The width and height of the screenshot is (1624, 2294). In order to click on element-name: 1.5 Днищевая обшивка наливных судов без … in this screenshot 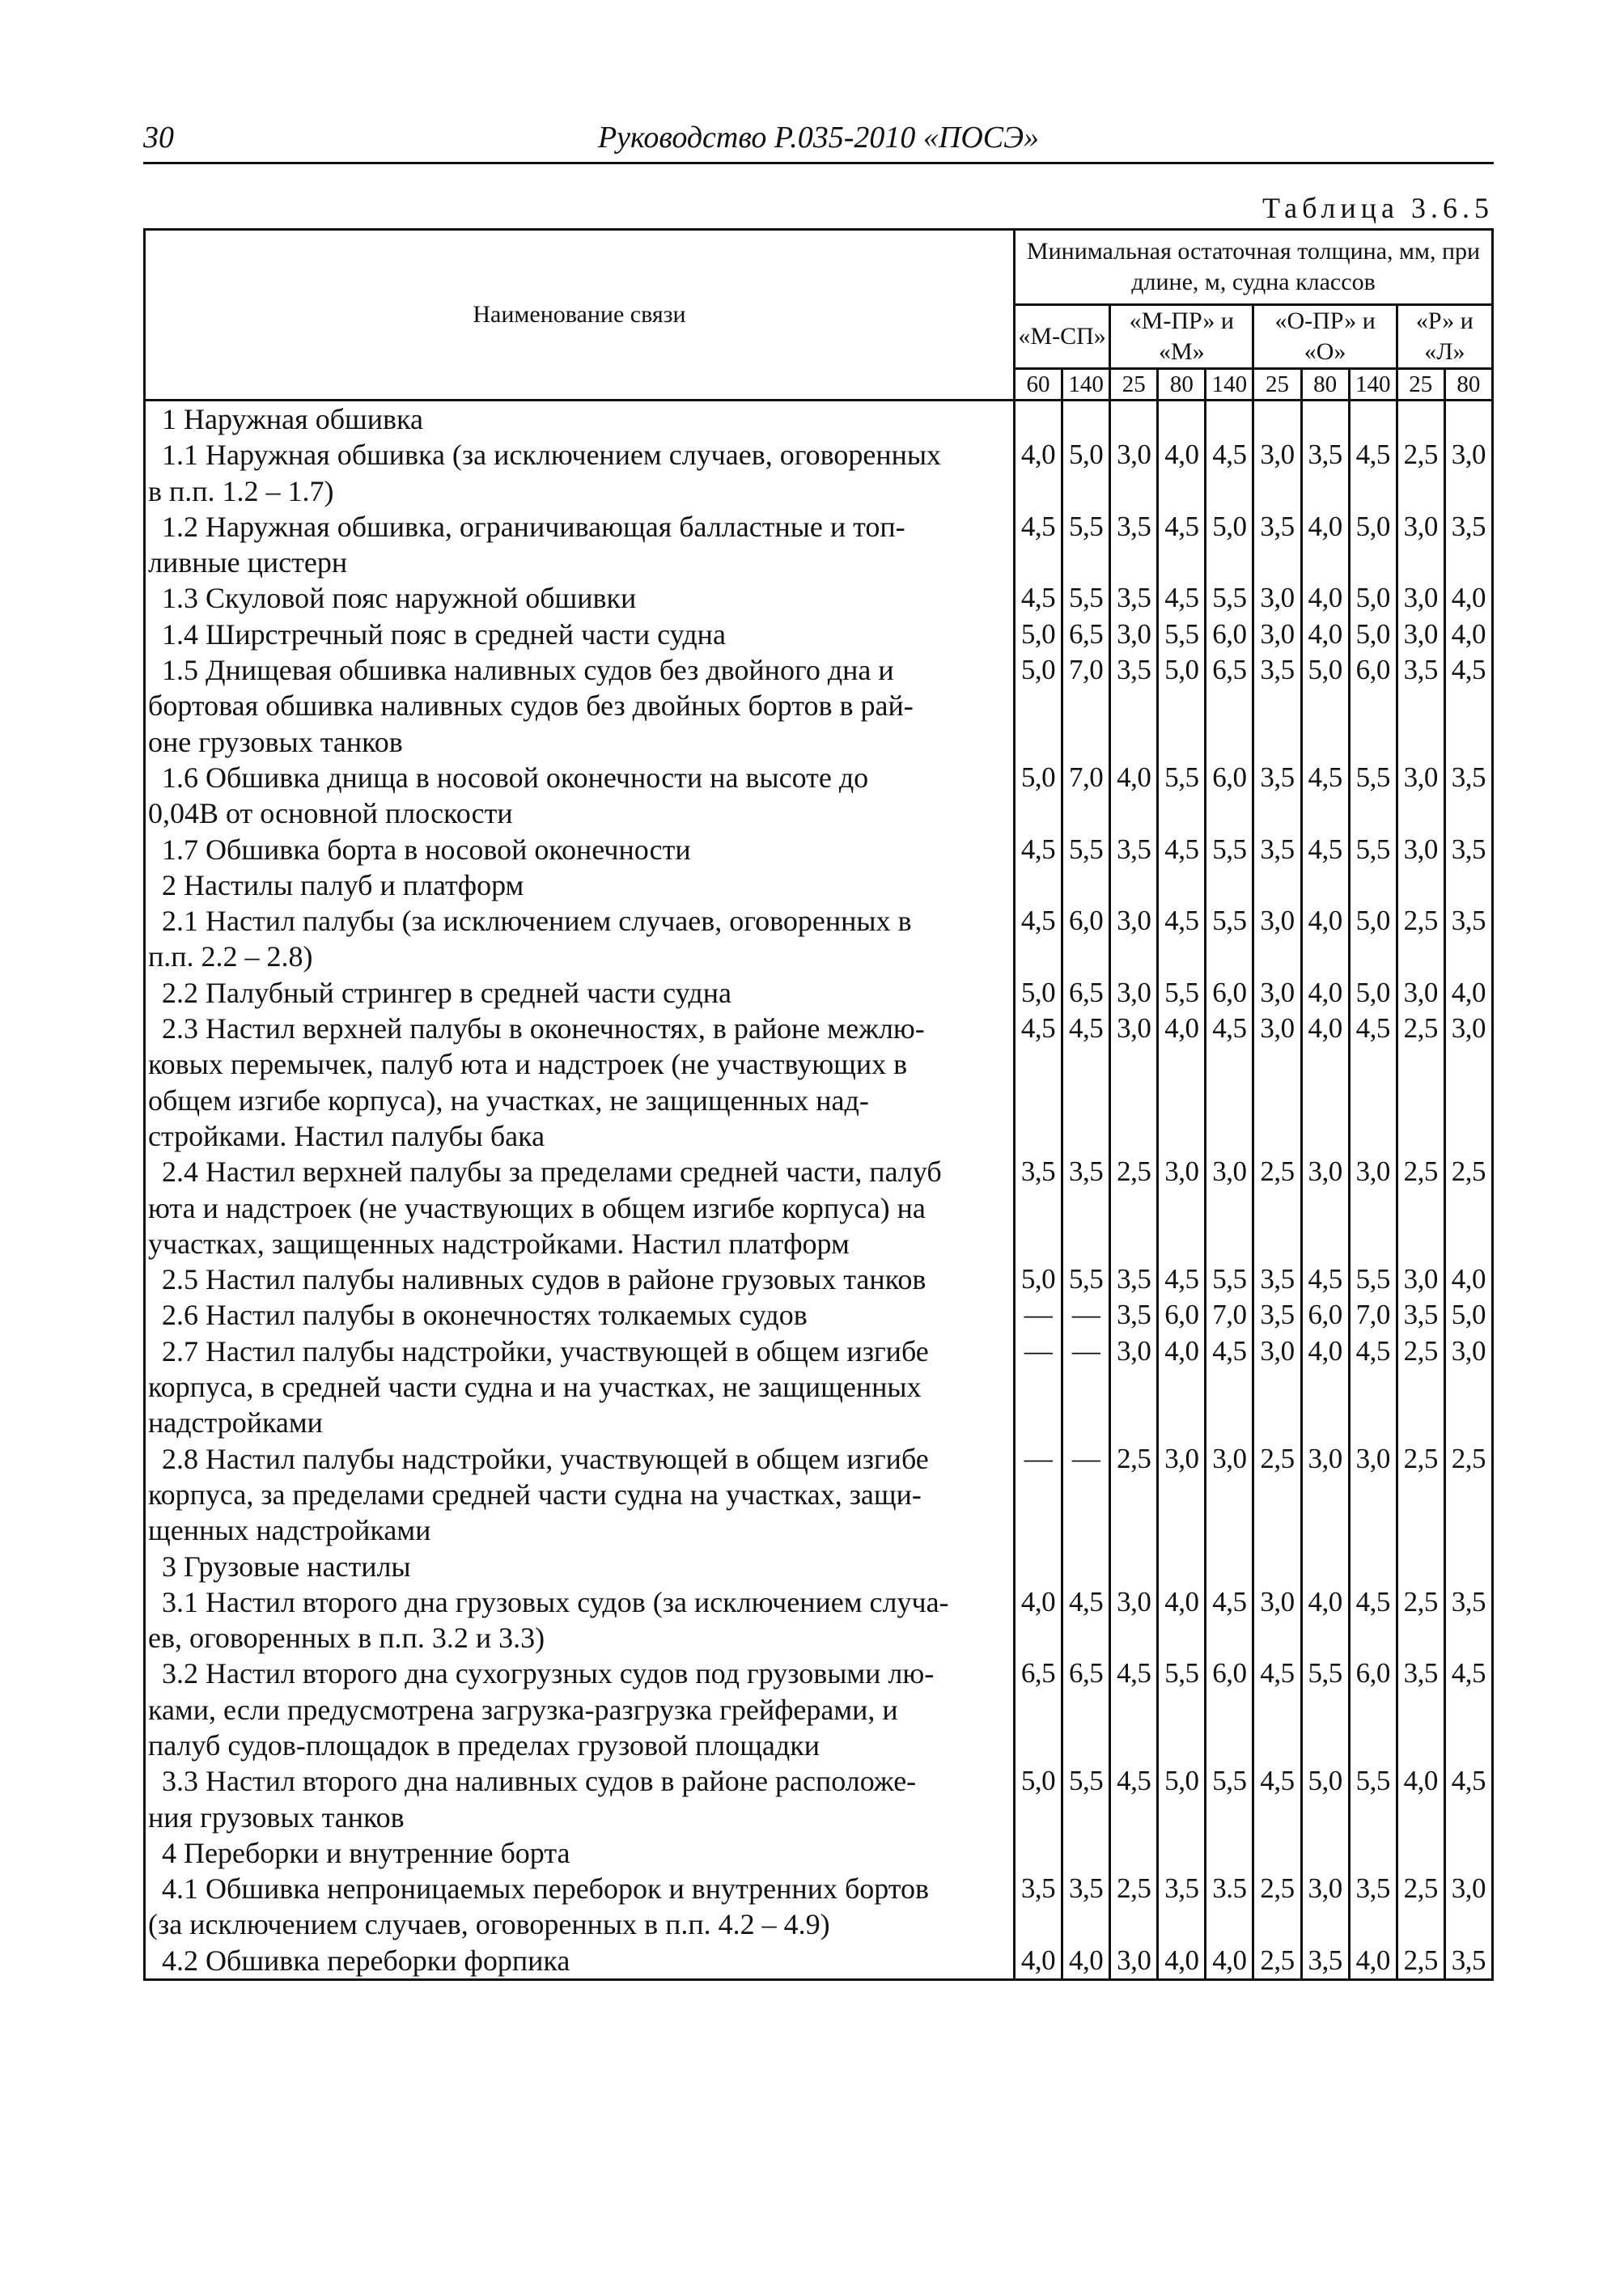, I will do `click(579, 706)`.